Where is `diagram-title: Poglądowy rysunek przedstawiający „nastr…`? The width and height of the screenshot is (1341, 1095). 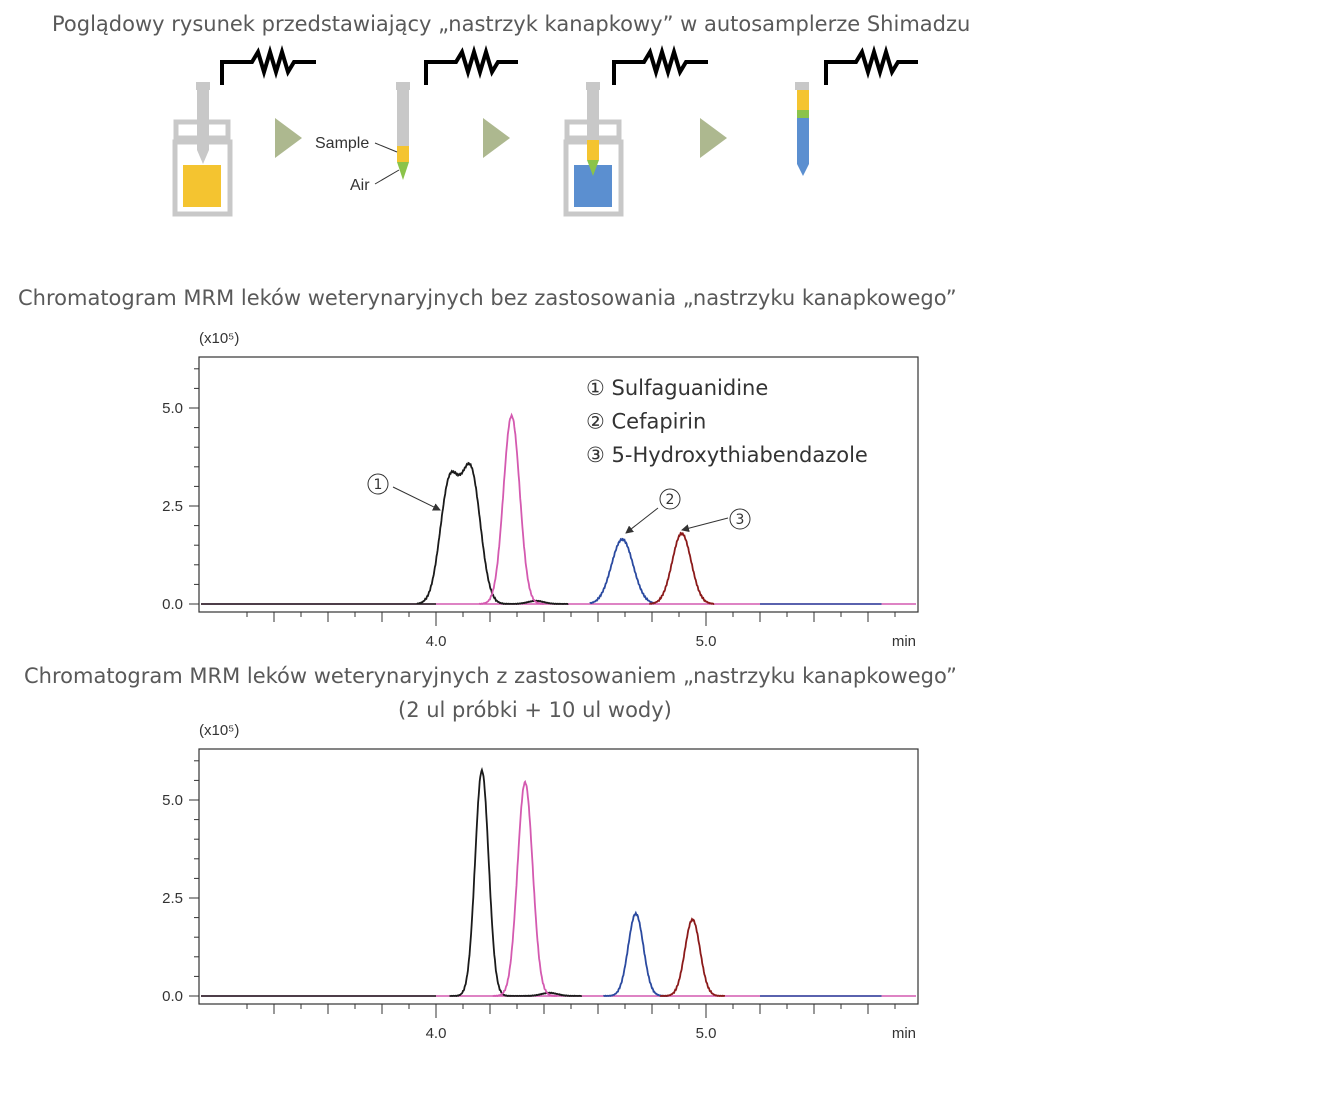
diagram-title: Poglądowy rysunek przedstawiający „nastr… is located at coordinates (511, 24).